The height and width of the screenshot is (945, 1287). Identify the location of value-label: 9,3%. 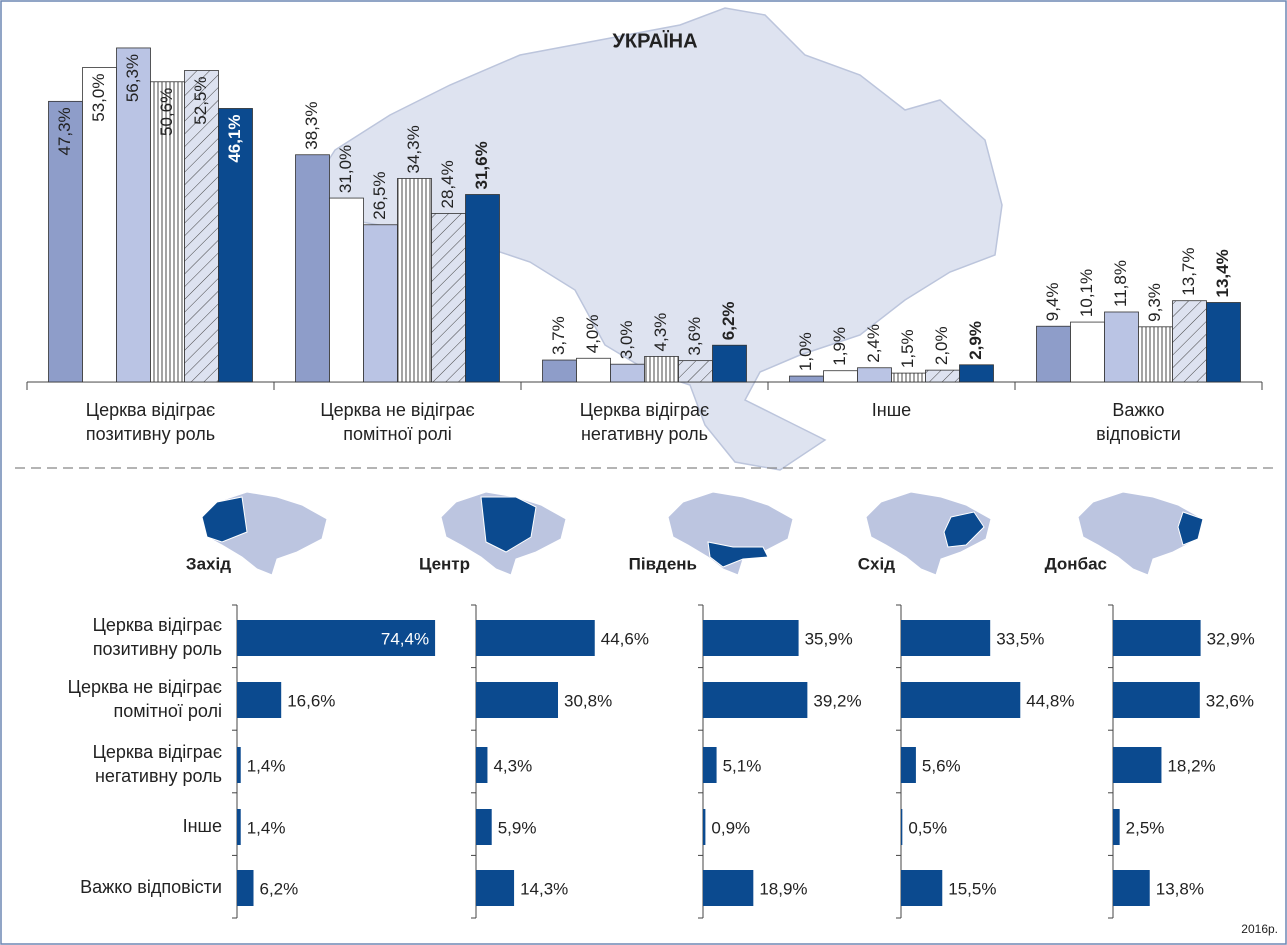
(1154, 302).